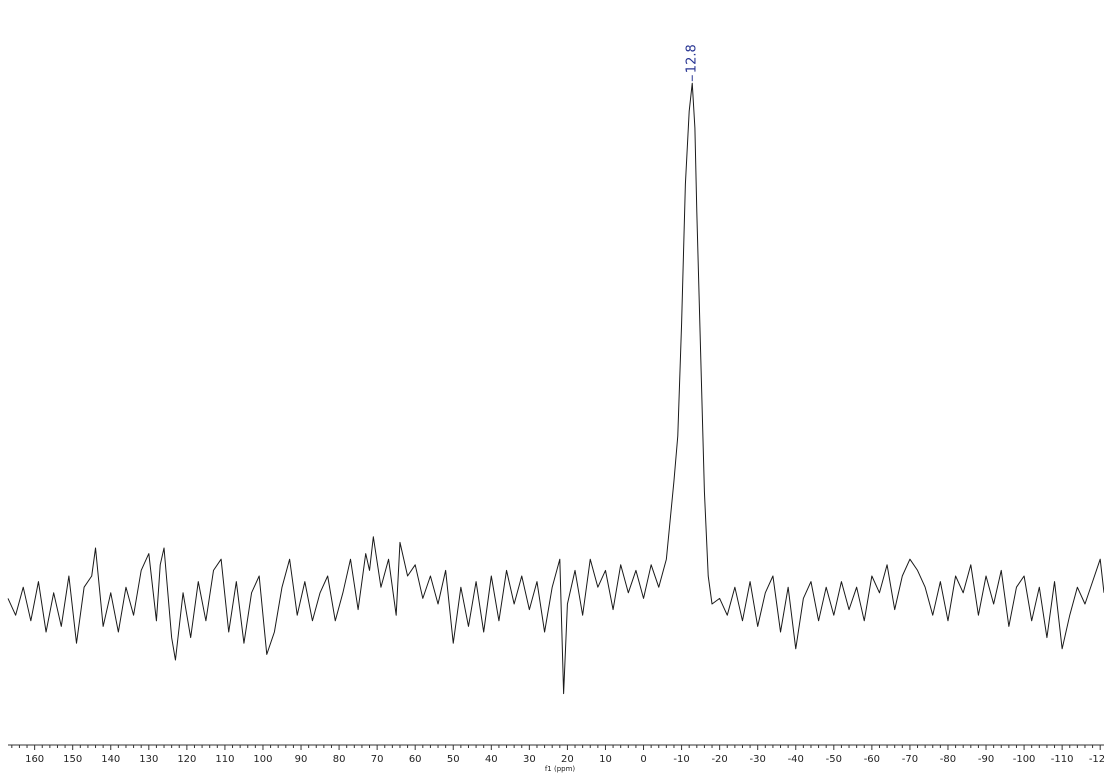 The height and width of the screenshot is (774, 1104). Describe the element at coordinates (34, 759) in the screenshot. I see `x-tick-label: 160` at that location.